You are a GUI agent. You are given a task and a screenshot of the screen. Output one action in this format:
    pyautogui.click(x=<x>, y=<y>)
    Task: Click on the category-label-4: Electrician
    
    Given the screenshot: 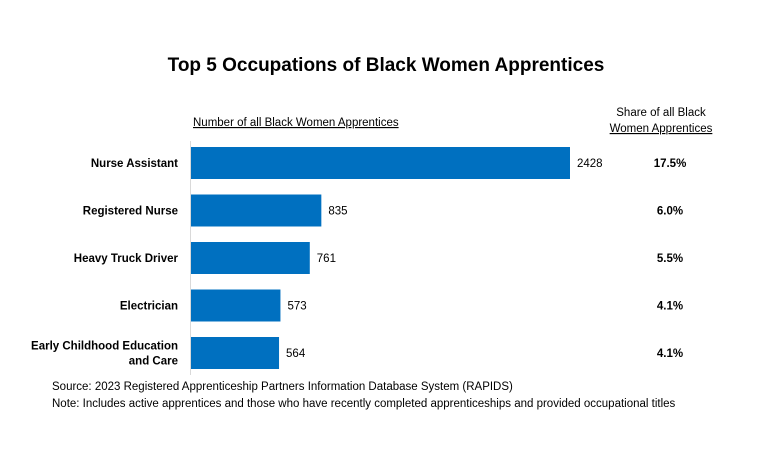 What is the action you would take?
    pyautogui.click(x=149, y=307)
    